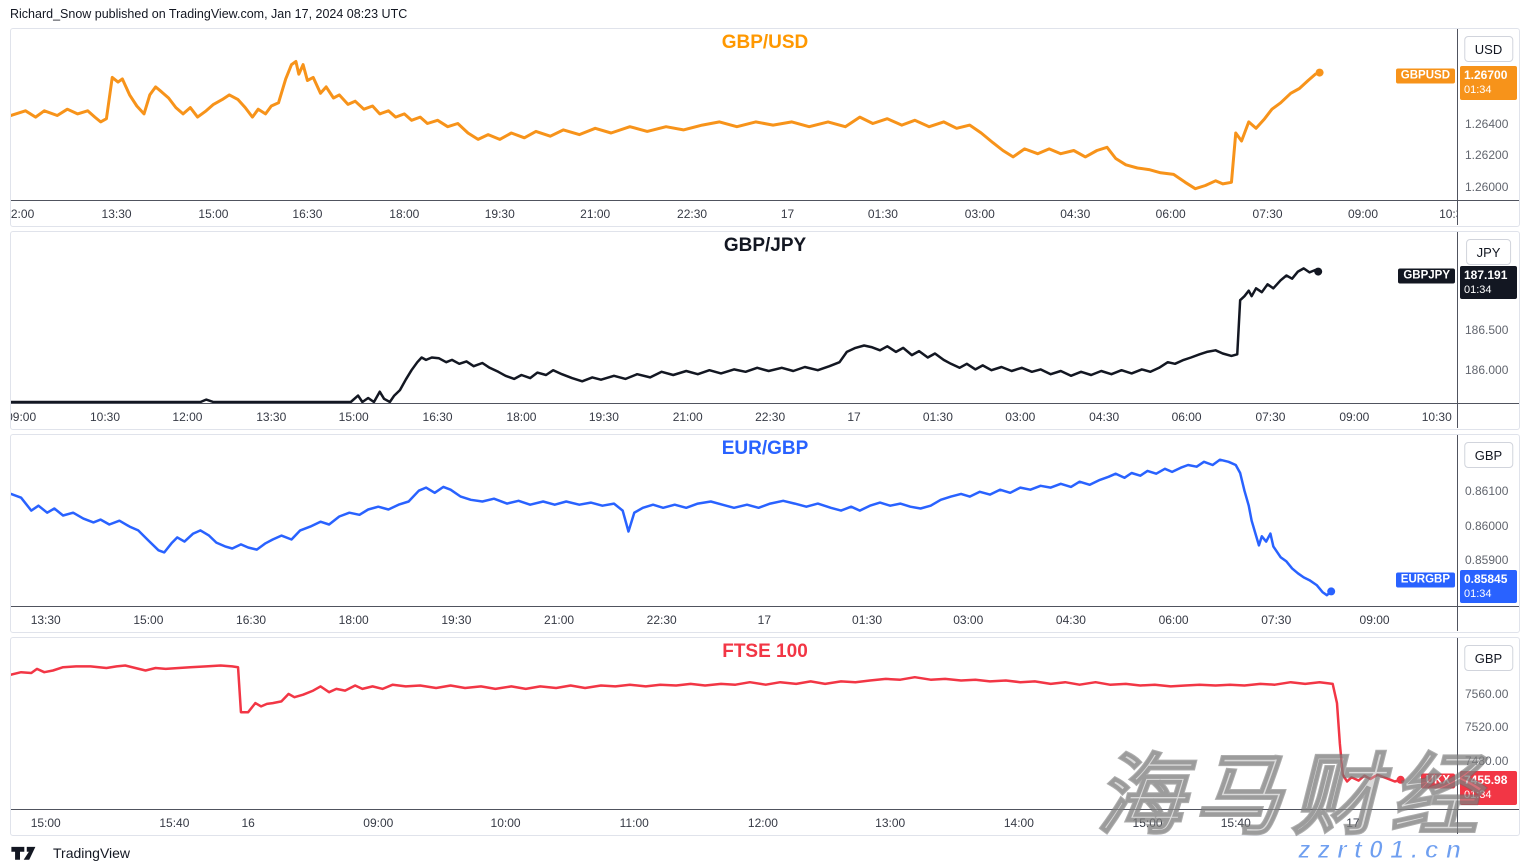  What do you see at coordinates (634, 823) in the screenshot?
I see `time-tick: 11:00` at bounding box center [634, 823].